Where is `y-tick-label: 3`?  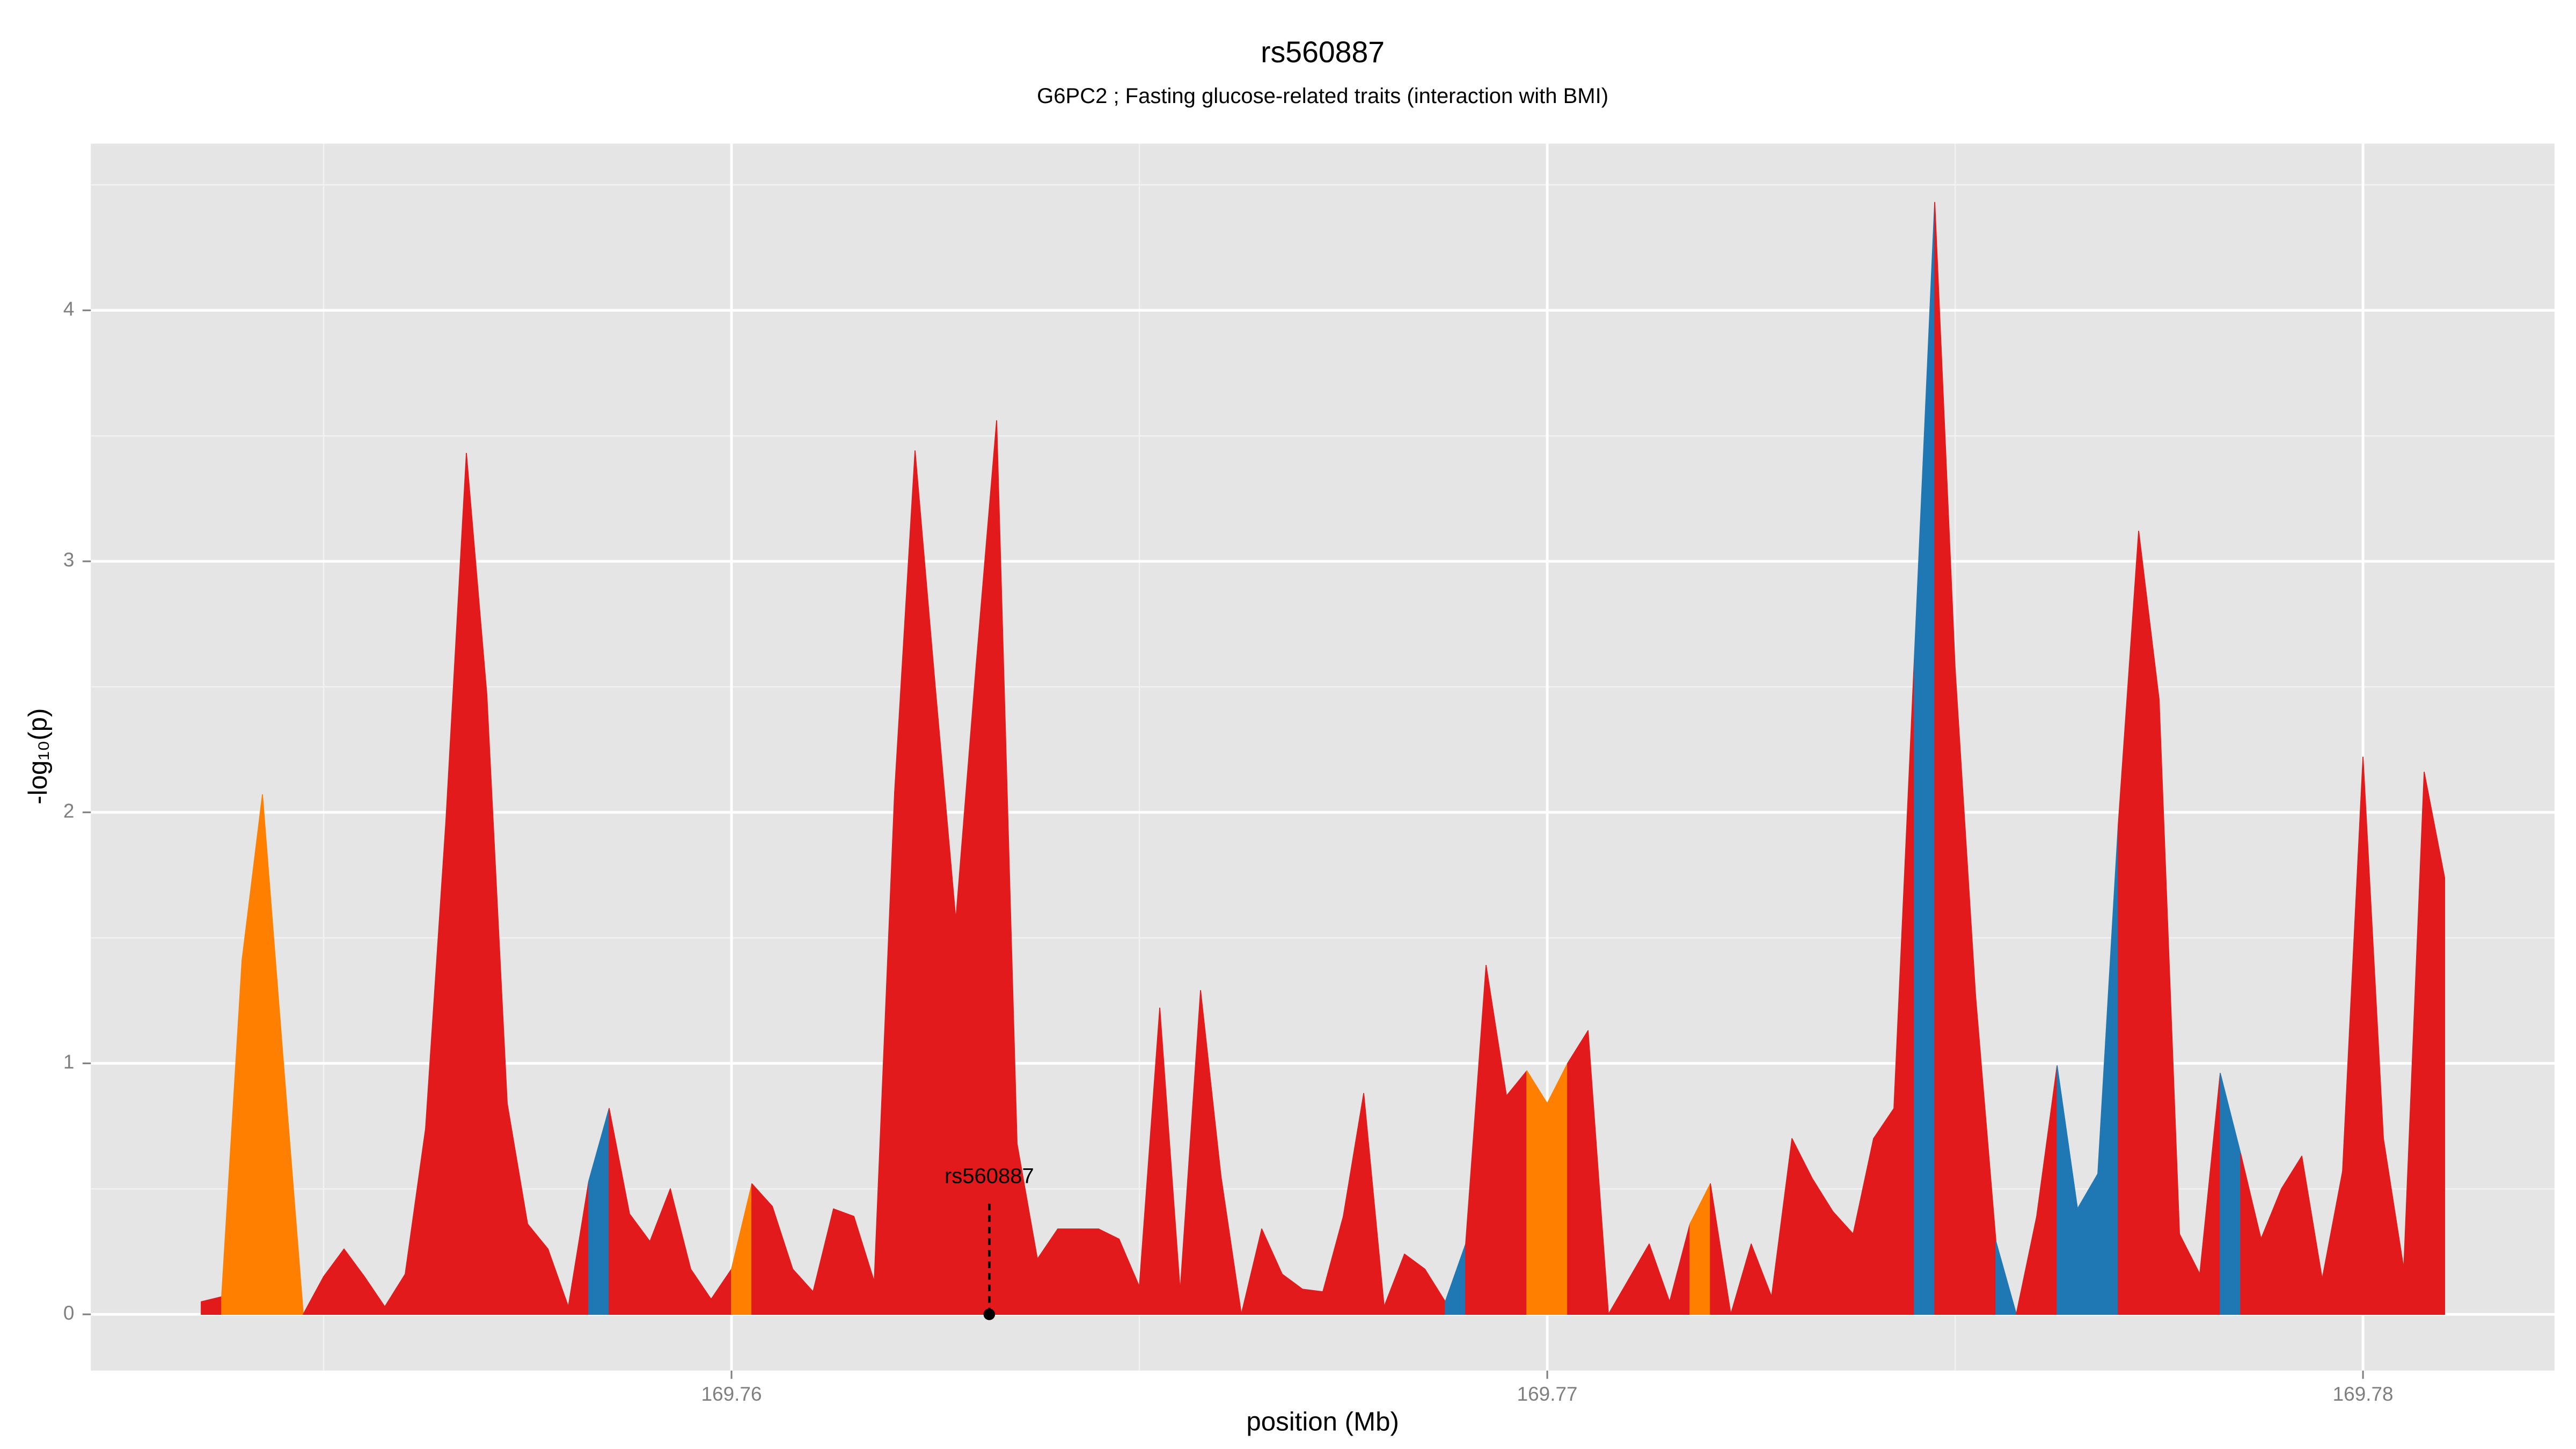 y-tick-label: 3 is located at coordinates (69, 560).